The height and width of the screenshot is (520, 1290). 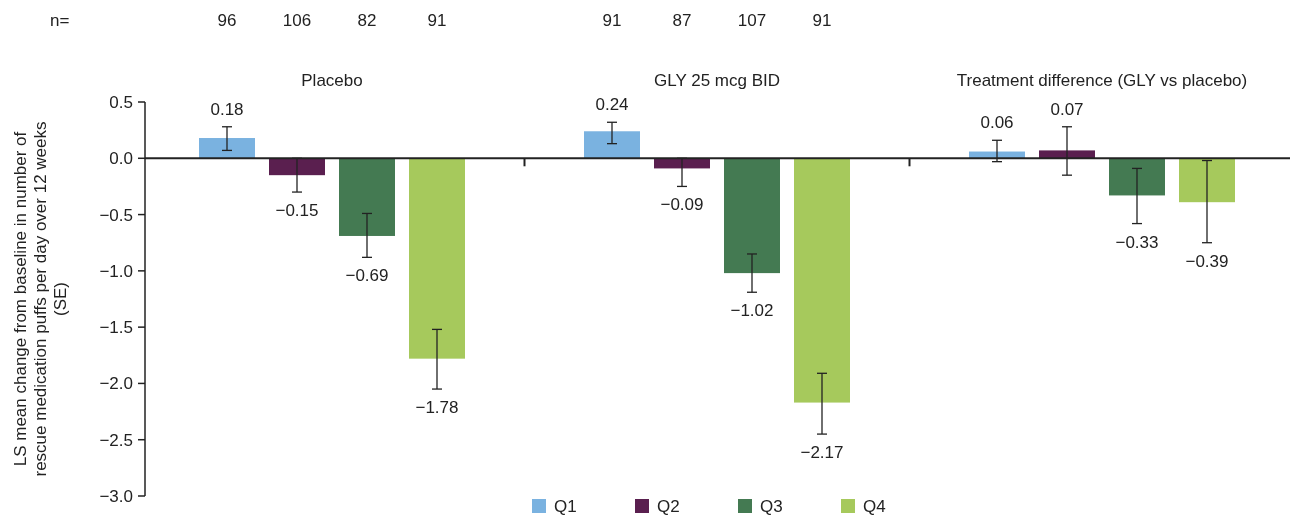 What do you see at coordinates (40, 299) in the screenshot?
I see `y-axis-title: LS mean change from baseline in number of rescue medication puffs per day over 12 weeks (SE)` at bounding box center [40, 299].